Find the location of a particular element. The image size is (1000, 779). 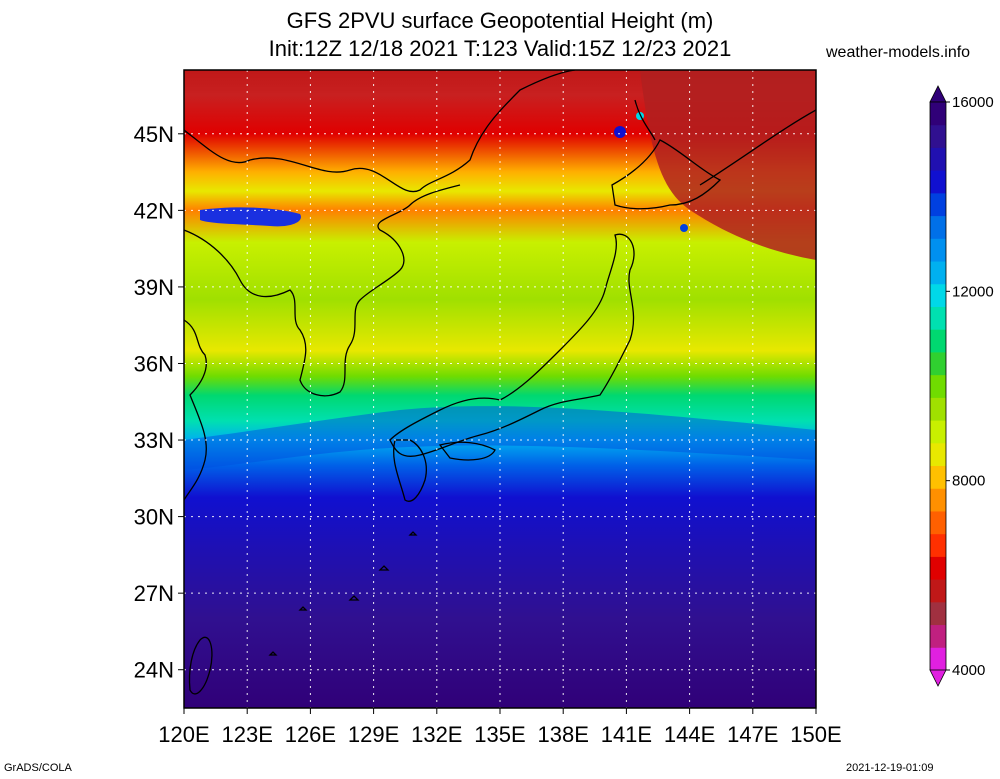

y-tick-label: 45N is located at coordinates (154, 134).